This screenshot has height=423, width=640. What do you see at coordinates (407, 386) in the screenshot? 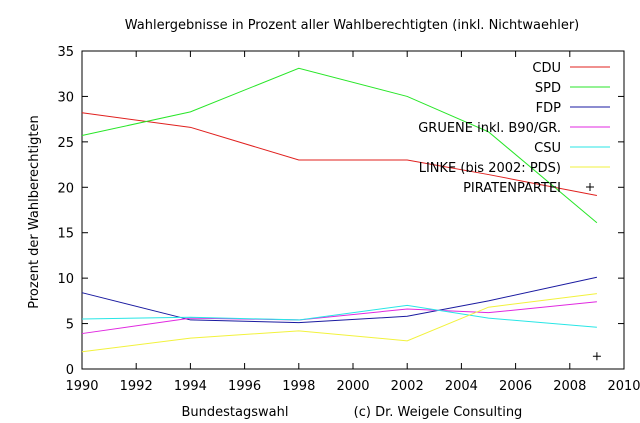
I see `x-tick-label: 2002` at bounding box center [407, 386].